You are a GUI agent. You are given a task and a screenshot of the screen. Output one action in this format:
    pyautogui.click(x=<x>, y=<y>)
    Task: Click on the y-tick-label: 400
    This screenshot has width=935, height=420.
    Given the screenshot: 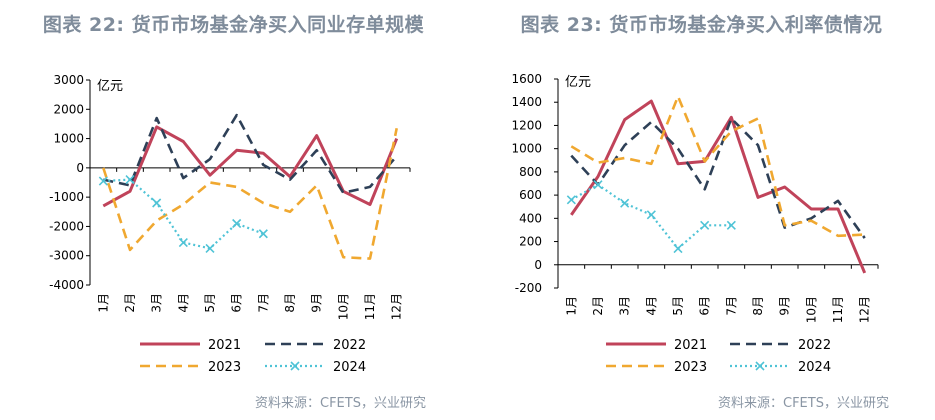 What is the action you would take?
    pyautogui.click(x=530, y=218)
    